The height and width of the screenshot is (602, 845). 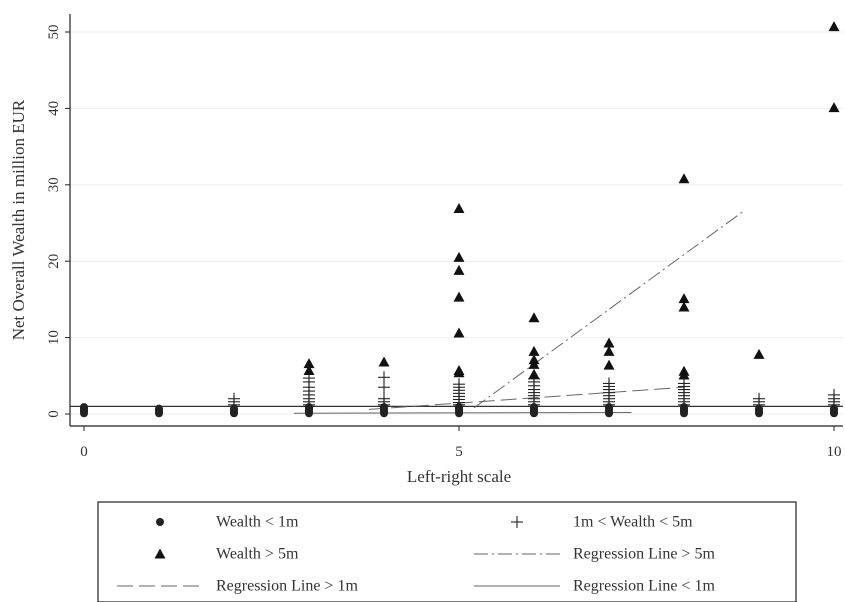 I want to click on x-tick-label: 0, so click(x=84, y=452).